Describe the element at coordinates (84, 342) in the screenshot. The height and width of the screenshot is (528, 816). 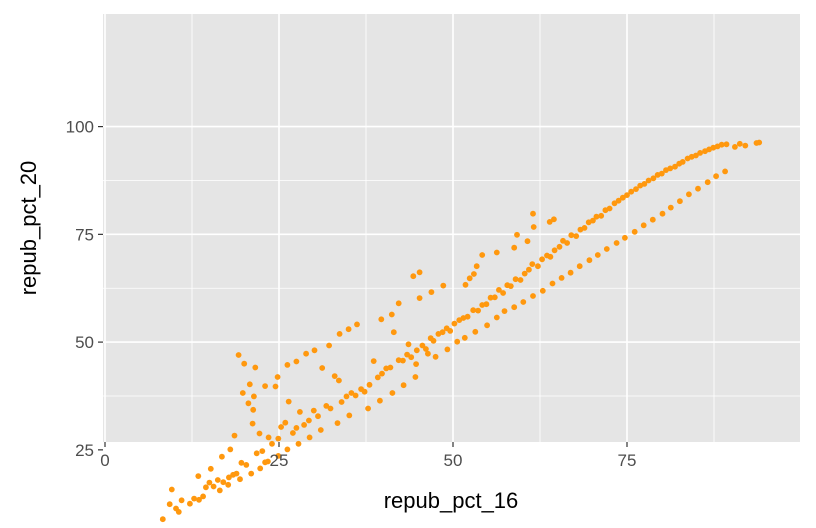
I see `y-tick-label: 50` at that location.